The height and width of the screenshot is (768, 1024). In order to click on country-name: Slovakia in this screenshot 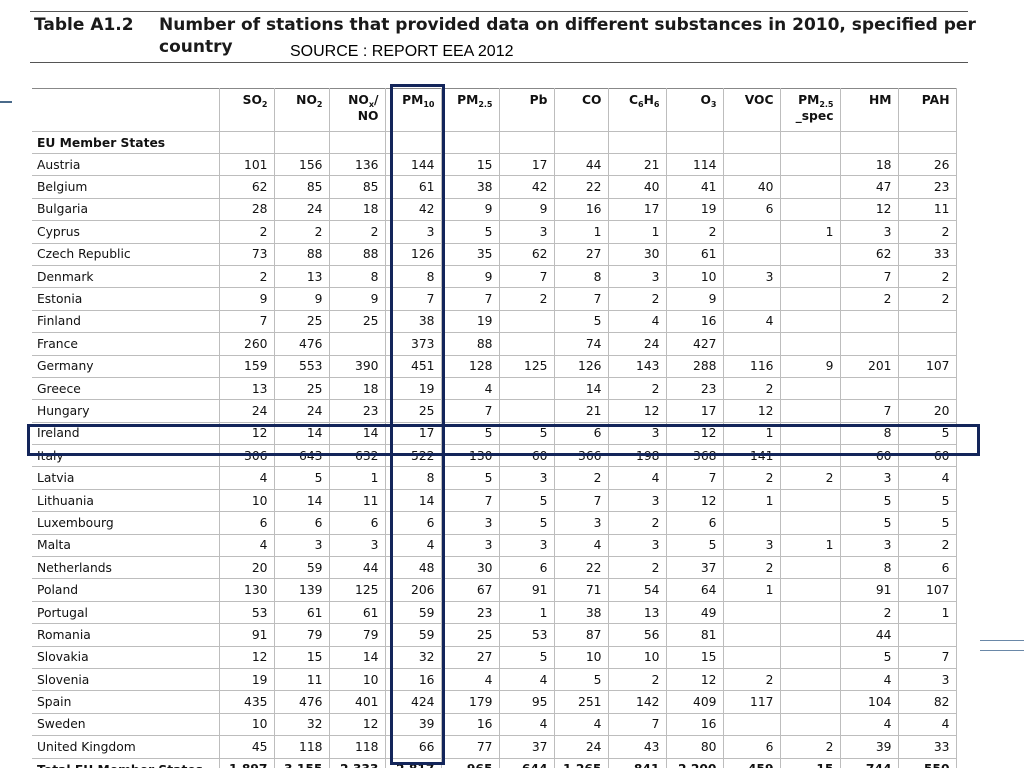, I will do `click(126, 657)`.